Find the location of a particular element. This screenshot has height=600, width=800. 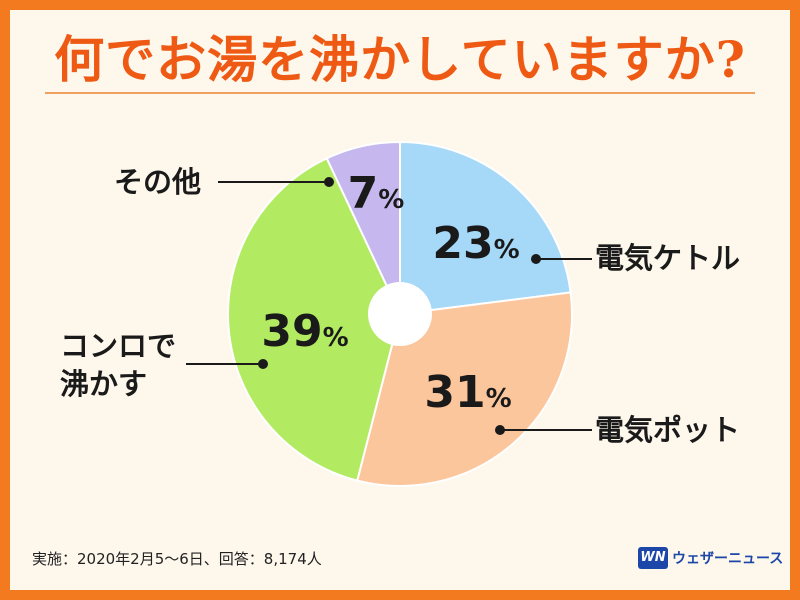

slice-label-stove-line2: 沸かす is located at coordinates (104, 384).